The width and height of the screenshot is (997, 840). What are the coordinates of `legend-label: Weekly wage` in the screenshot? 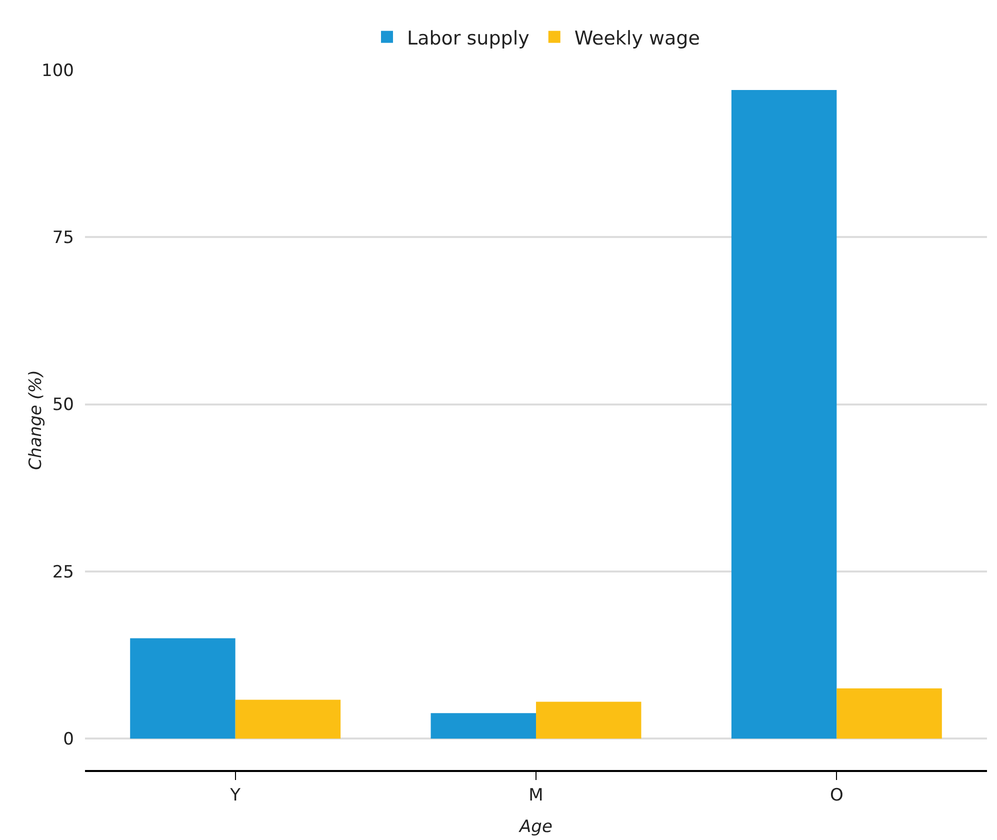 It's located at (637, 38).